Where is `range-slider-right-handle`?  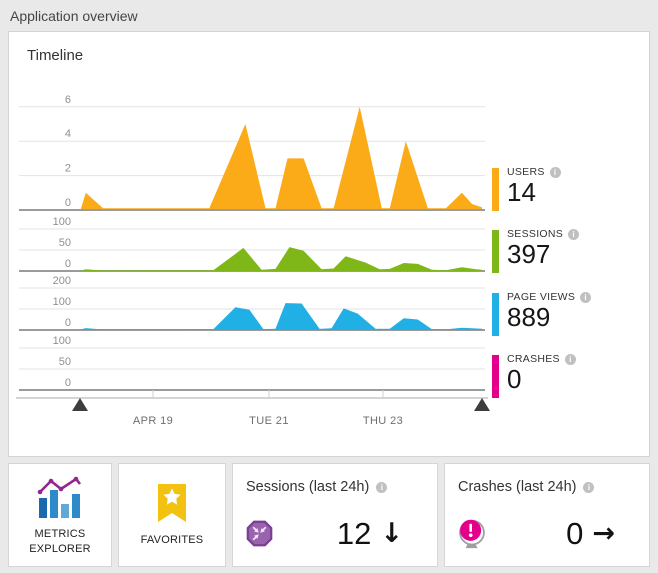
range-slider-right-handle is located at coordinates (482, 404).